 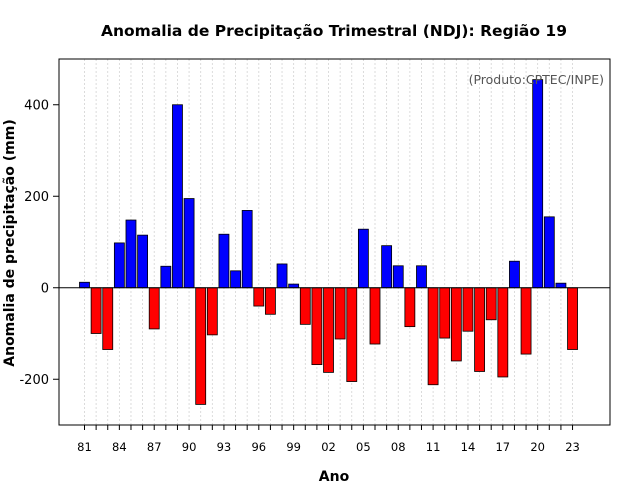 What do you see at coordinates (39, 243) in the screenshot?
I see `y-axis: -200 0 200 400` at bounding box center [39, 243].